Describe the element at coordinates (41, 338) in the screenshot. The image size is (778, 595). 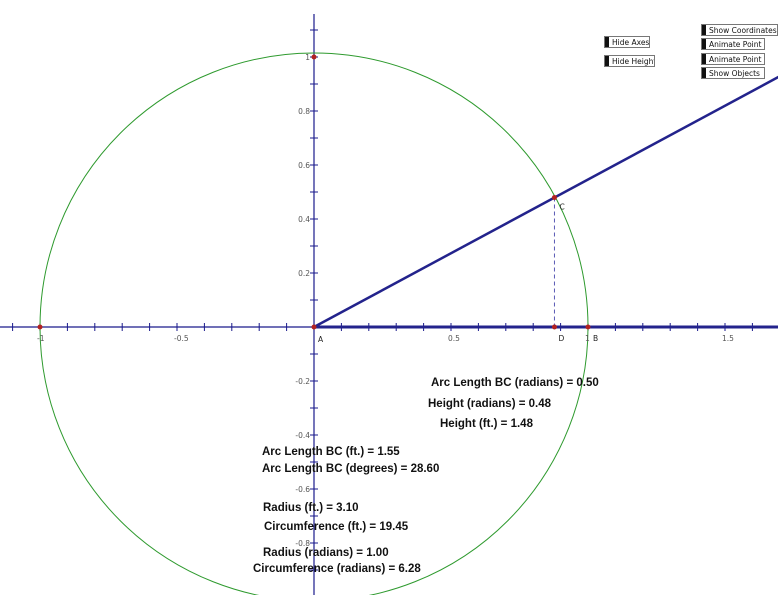
I see `x-tick-label: -1` at that location.